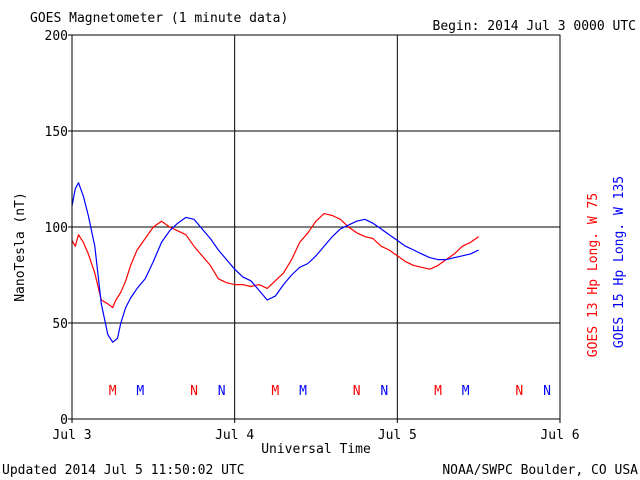 The image size is (640, 480). I want to click on legend-goes15: GOES 15 Hp Long. W 135, so click(619, 262).